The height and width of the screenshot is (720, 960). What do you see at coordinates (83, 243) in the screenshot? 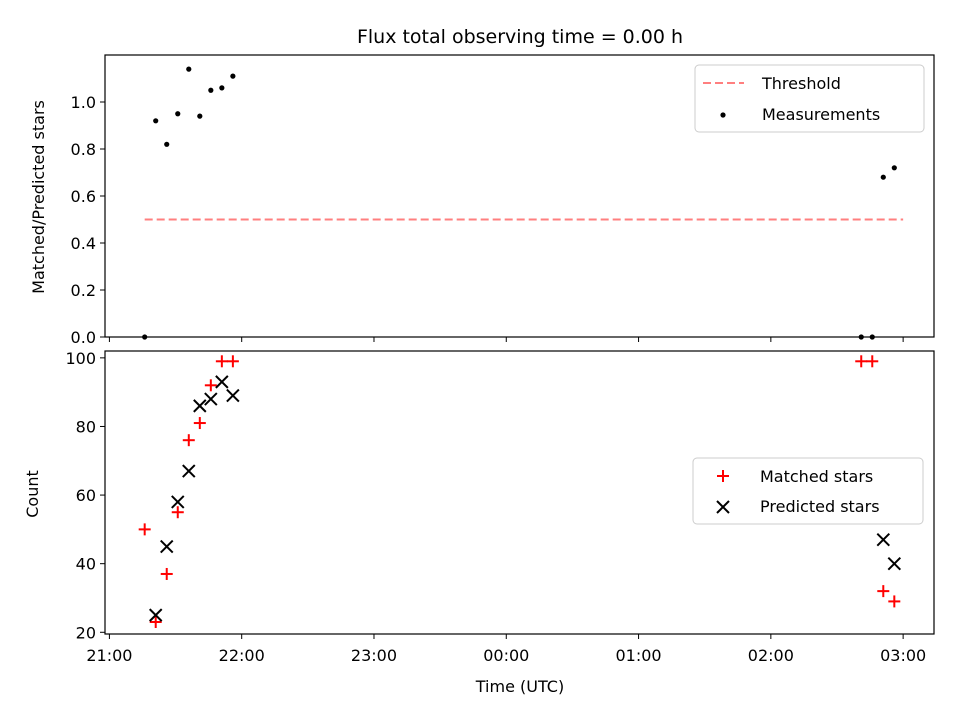
I see `top-y-tick-label: 0.4` at bounding box center [83, 243].